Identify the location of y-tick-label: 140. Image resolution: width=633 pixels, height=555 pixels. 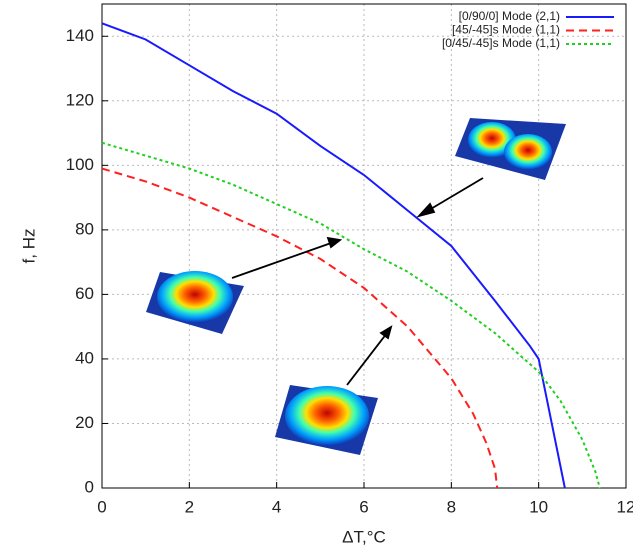
(80, 35).